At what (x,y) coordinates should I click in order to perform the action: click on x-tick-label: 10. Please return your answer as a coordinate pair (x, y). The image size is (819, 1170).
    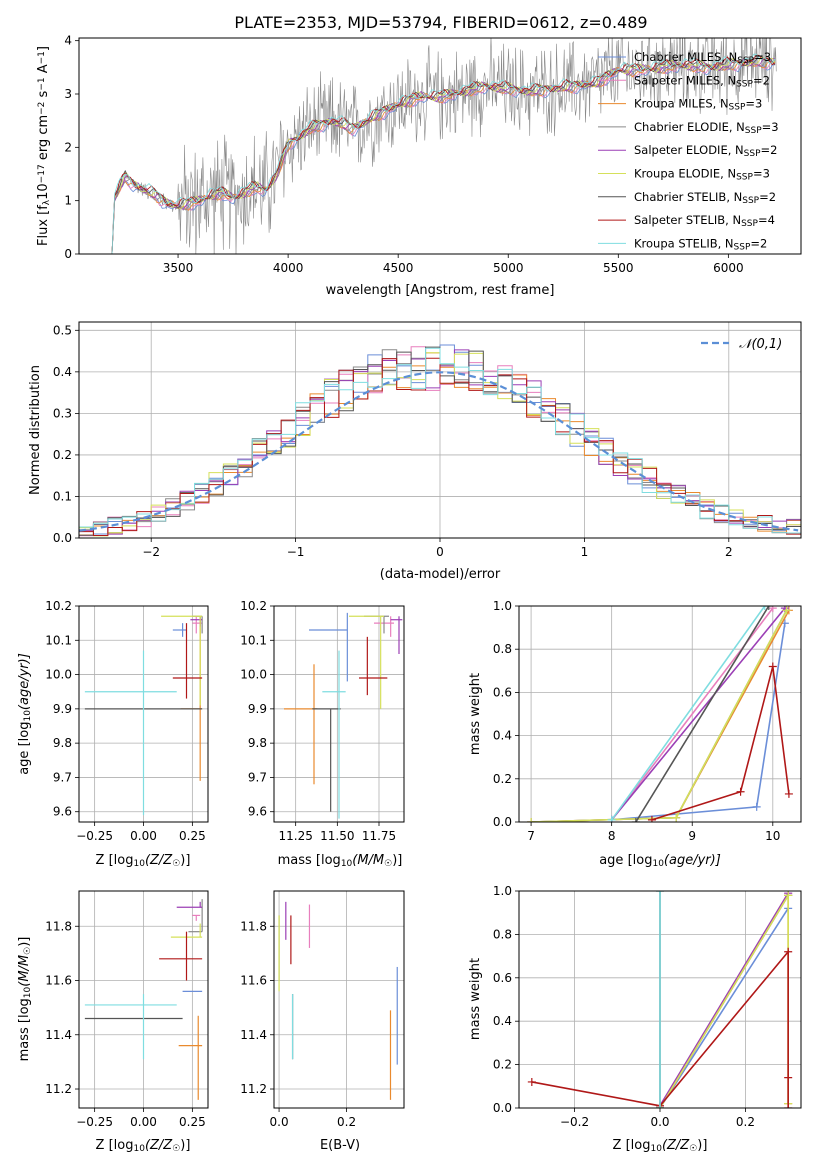
    Looking at the image, I should click on (772, 836).